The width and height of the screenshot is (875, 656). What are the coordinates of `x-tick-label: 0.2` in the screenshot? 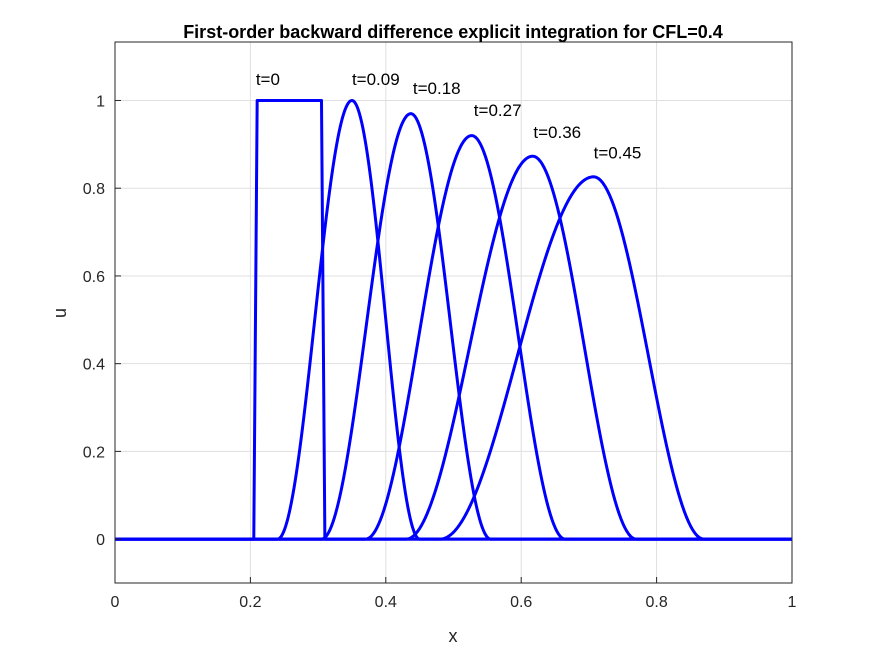 It's located at (250, 602).